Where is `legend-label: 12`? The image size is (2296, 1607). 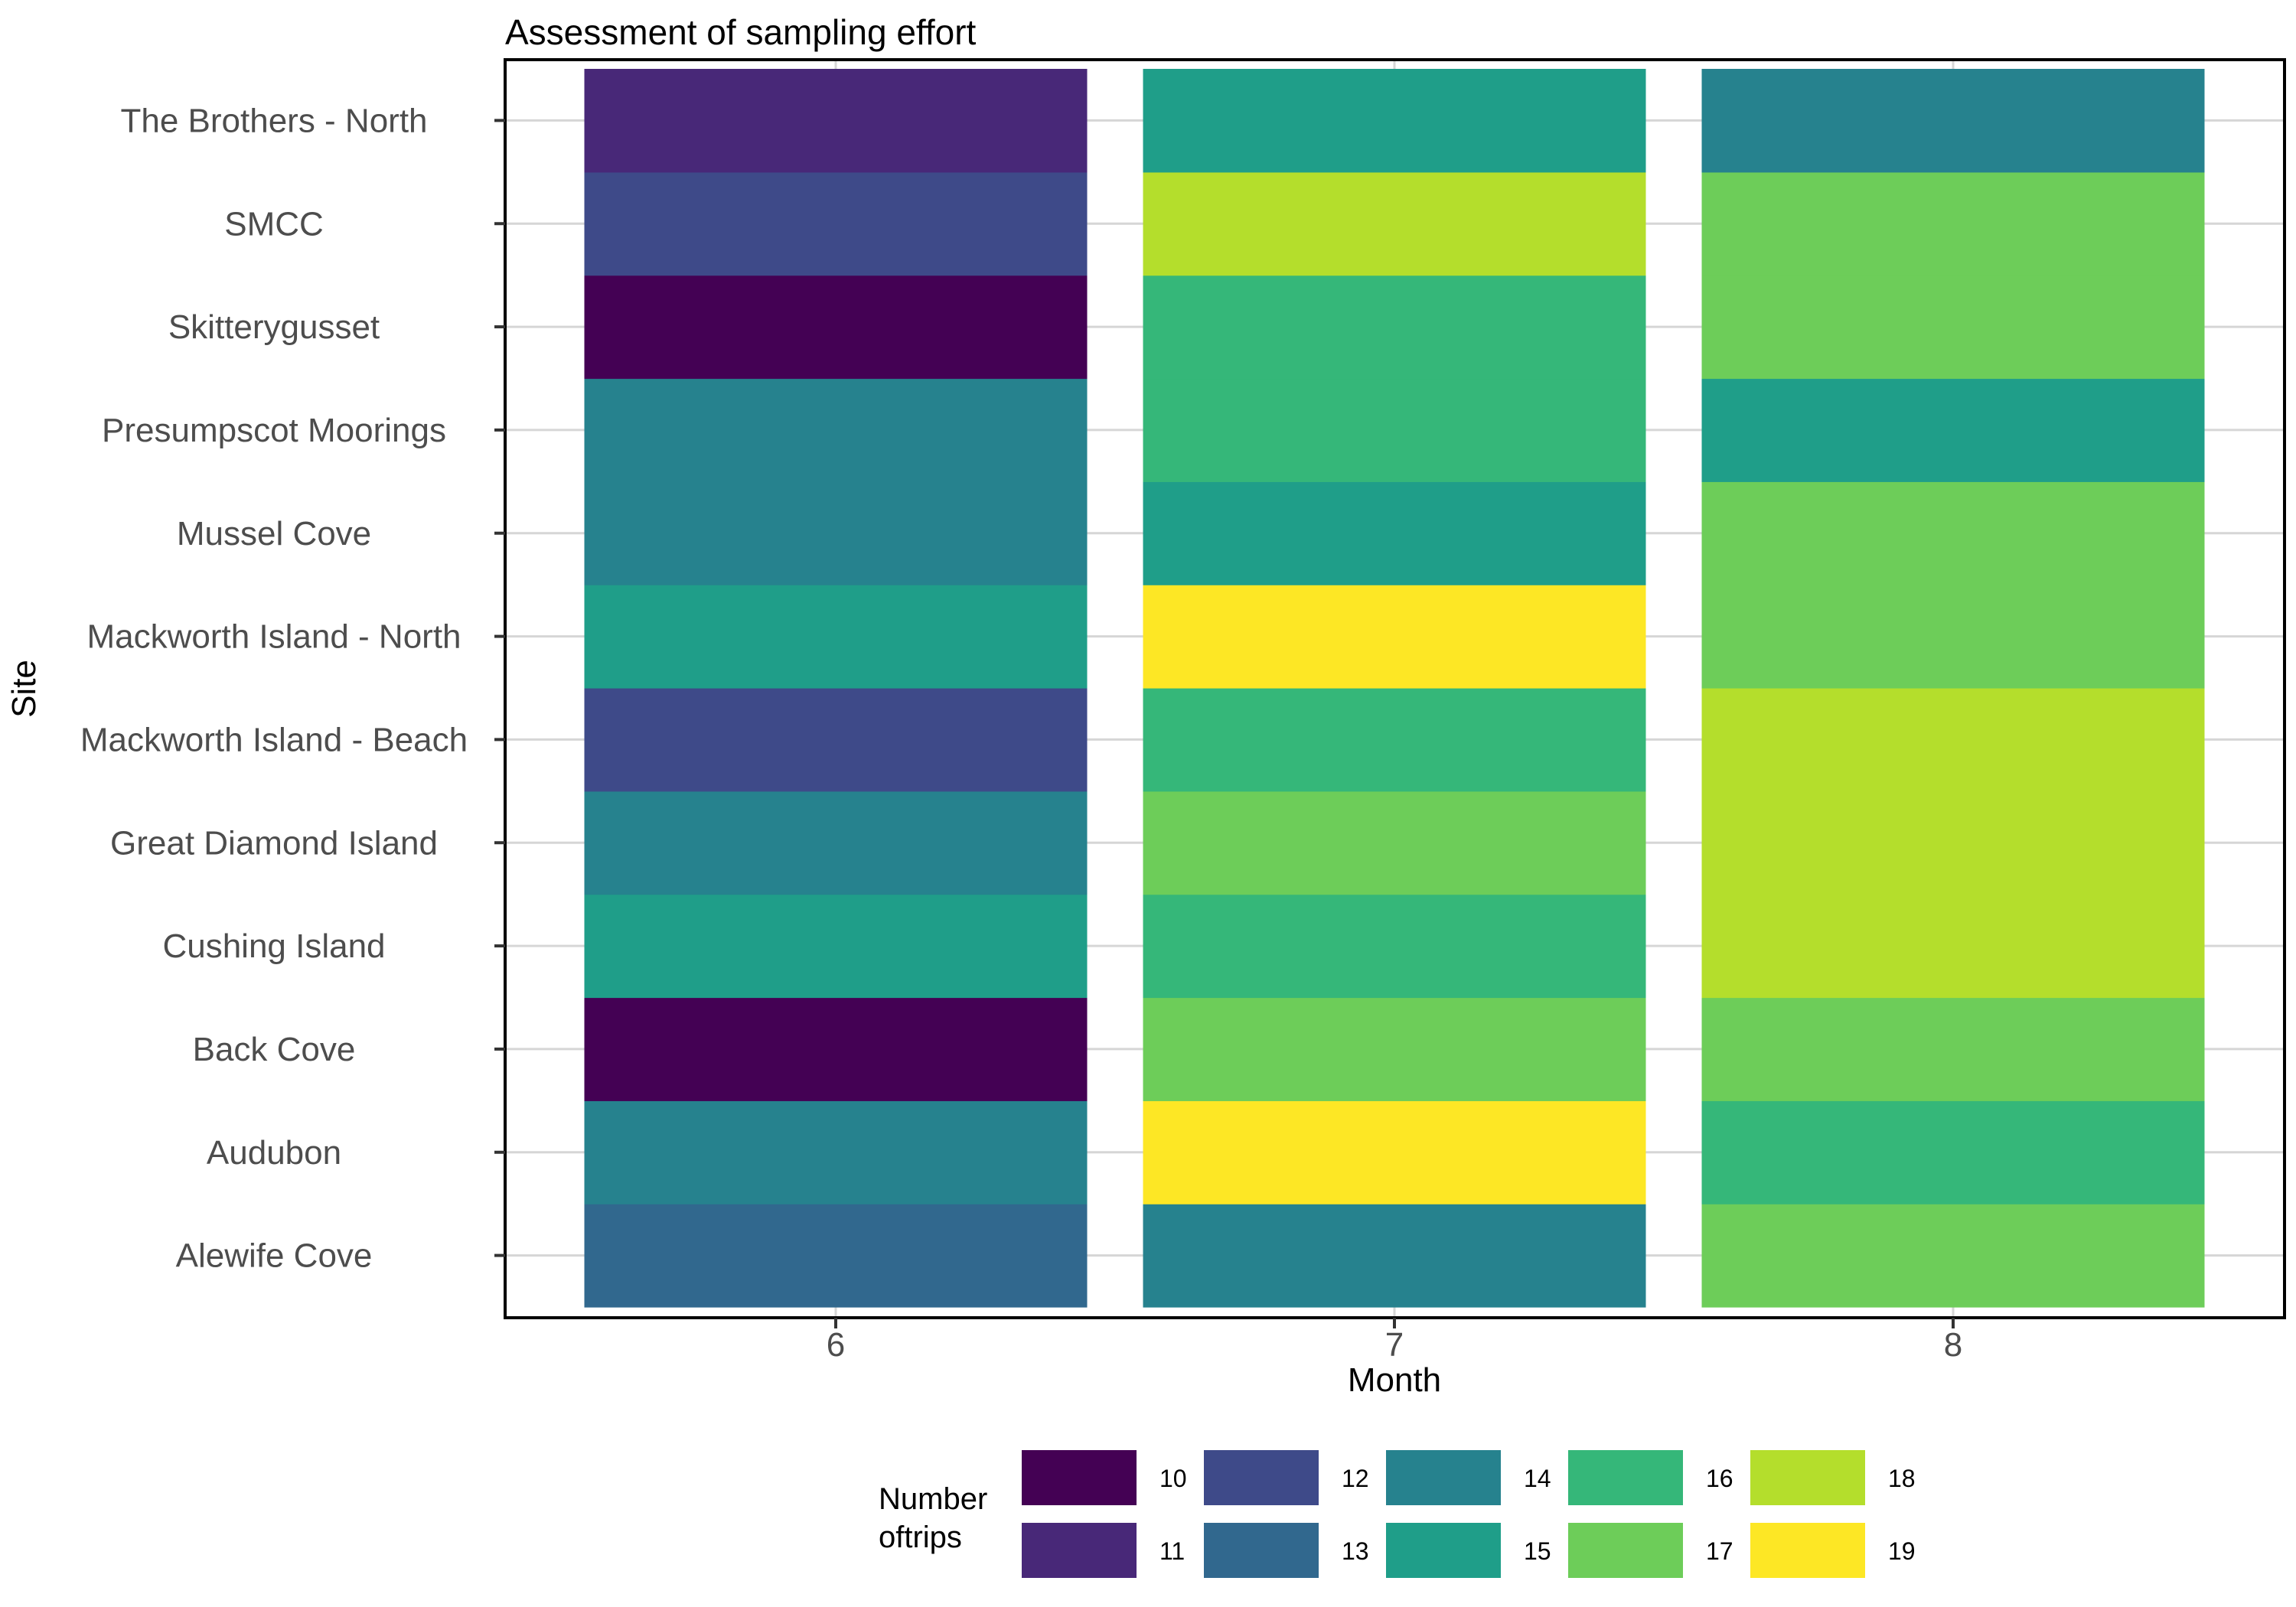 legend-label: 12 is located at coordinates (1355, 1479).